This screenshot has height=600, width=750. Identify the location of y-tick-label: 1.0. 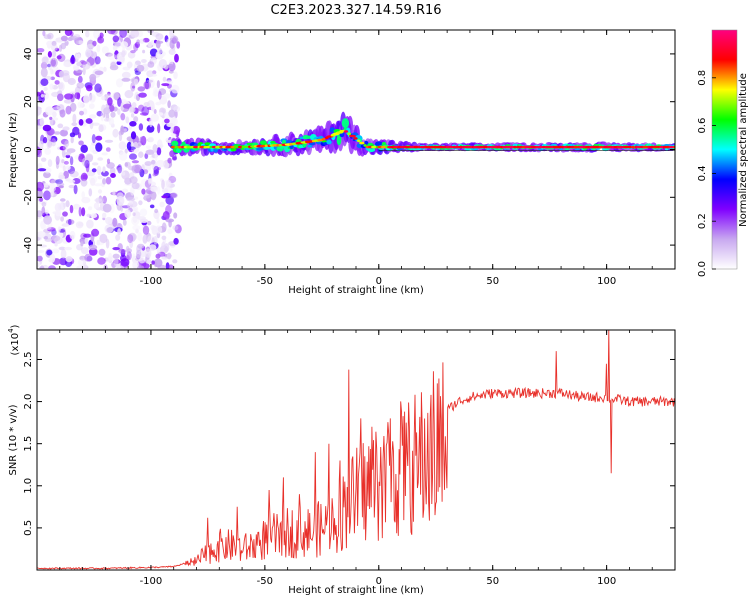
(28, 486).